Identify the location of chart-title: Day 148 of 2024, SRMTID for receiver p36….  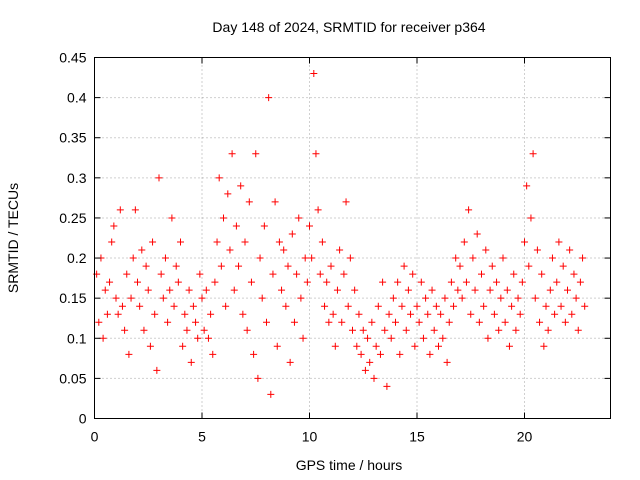
(348, 27).